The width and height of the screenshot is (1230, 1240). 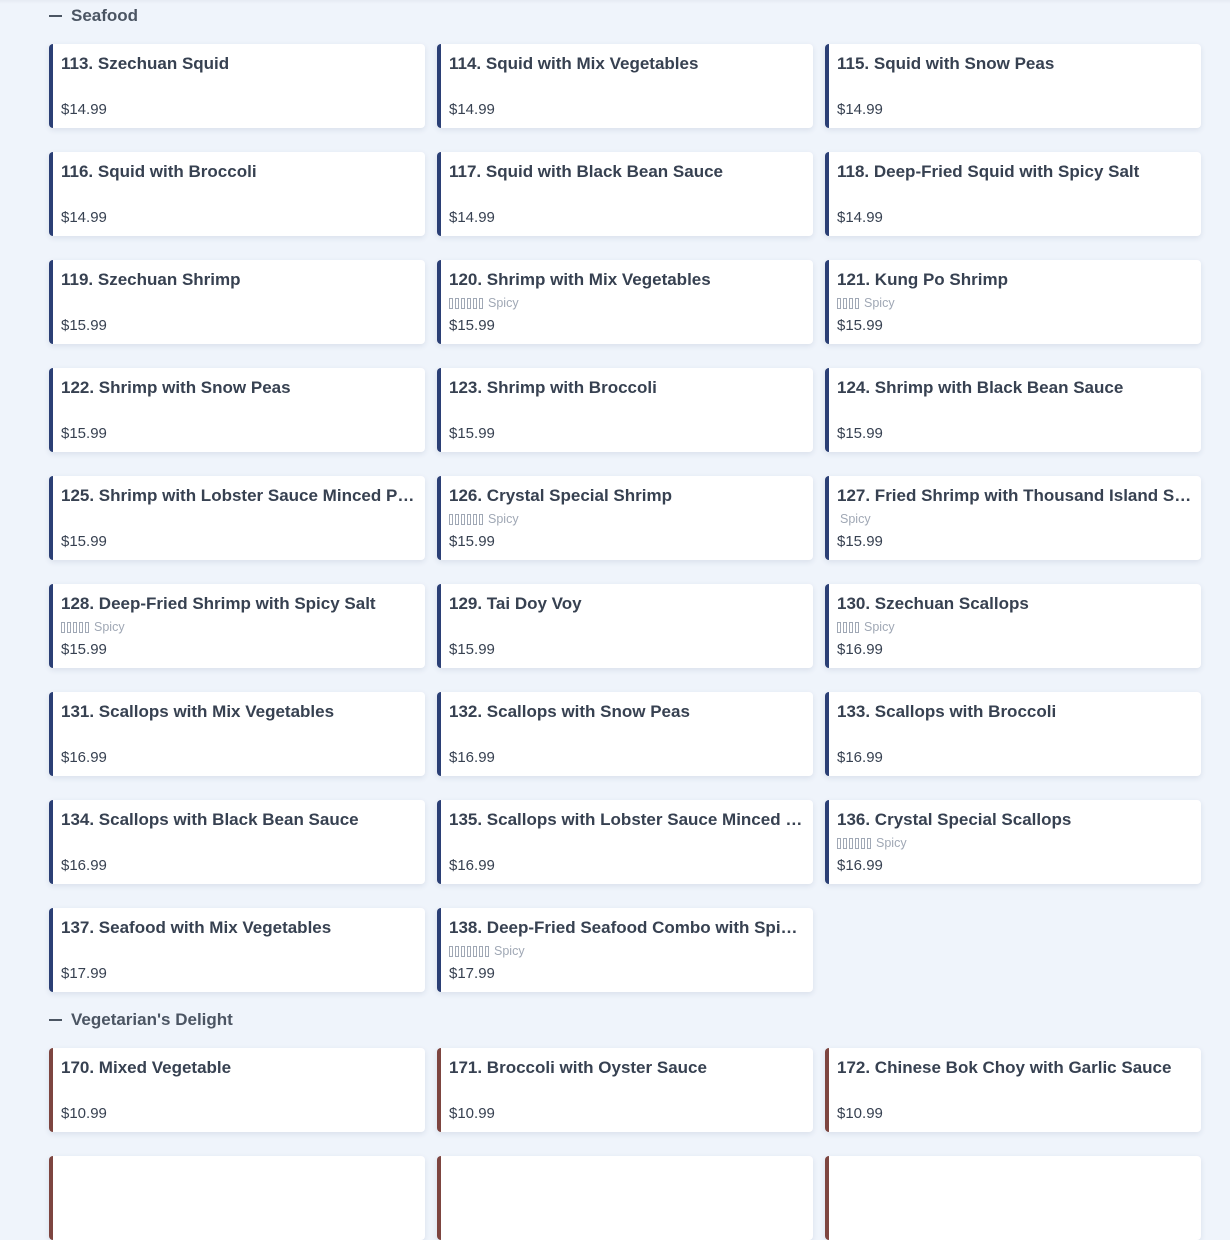 I want to click on menu-item-card: 122. Shrimp with Snow Peas $15.99, so click(x=237, y=410).